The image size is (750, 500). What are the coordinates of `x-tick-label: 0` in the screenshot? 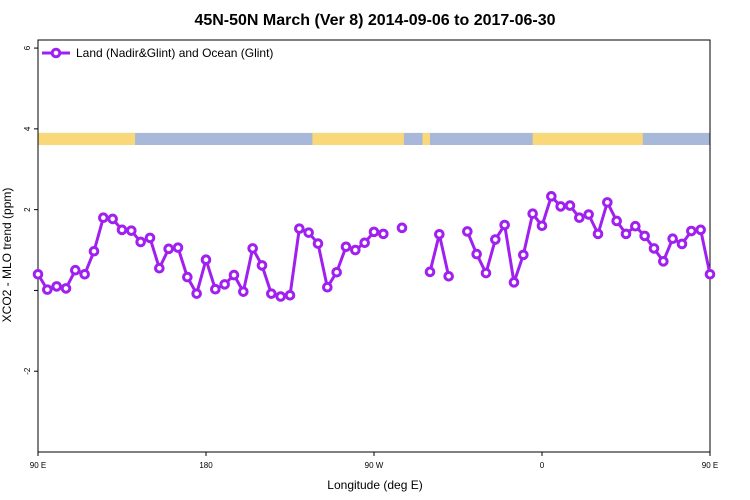 It's located at (542, 465).